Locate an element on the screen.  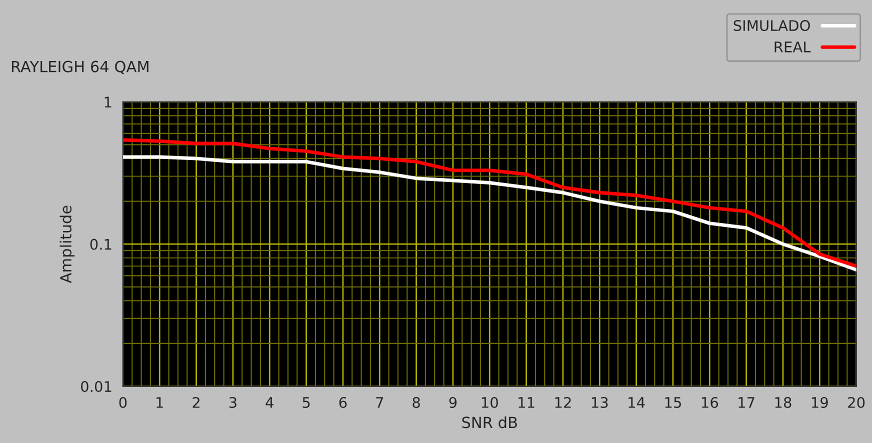
x-tick-label: 2 is located at coordinates (196, 402).